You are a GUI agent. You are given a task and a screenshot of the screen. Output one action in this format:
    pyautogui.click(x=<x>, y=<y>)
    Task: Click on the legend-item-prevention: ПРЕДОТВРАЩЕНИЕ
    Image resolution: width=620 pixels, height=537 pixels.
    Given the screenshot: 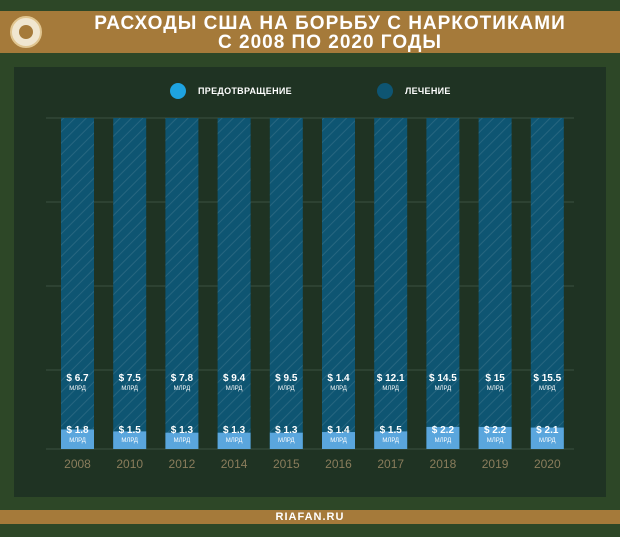 What is the action you would take?
    pyautogui.click(x=231, y=91)
    